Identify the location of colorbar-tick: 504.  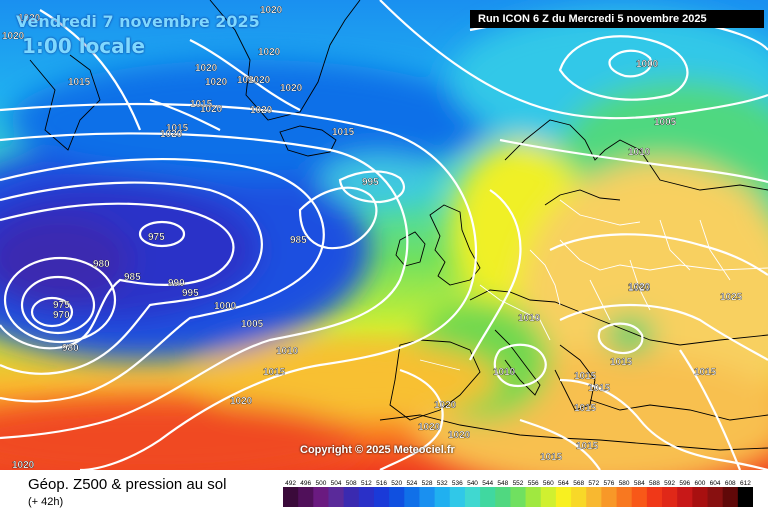
(336, 483).